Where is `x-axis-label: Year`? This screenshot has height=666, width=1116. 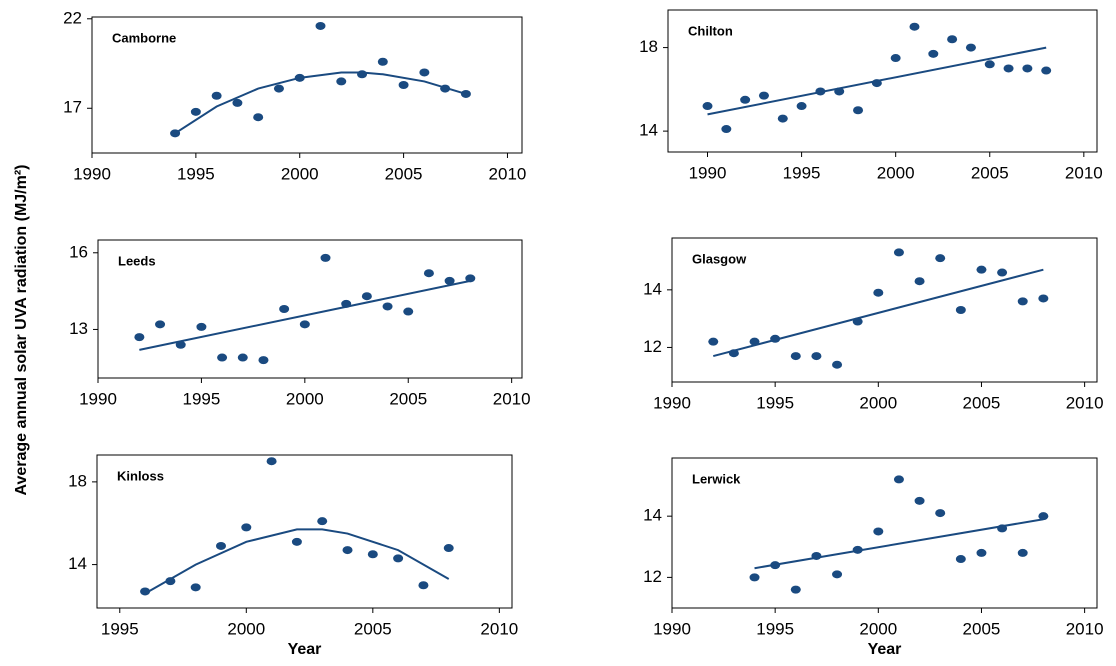 x-axis-label: Year is located at coordinates (305, 649).